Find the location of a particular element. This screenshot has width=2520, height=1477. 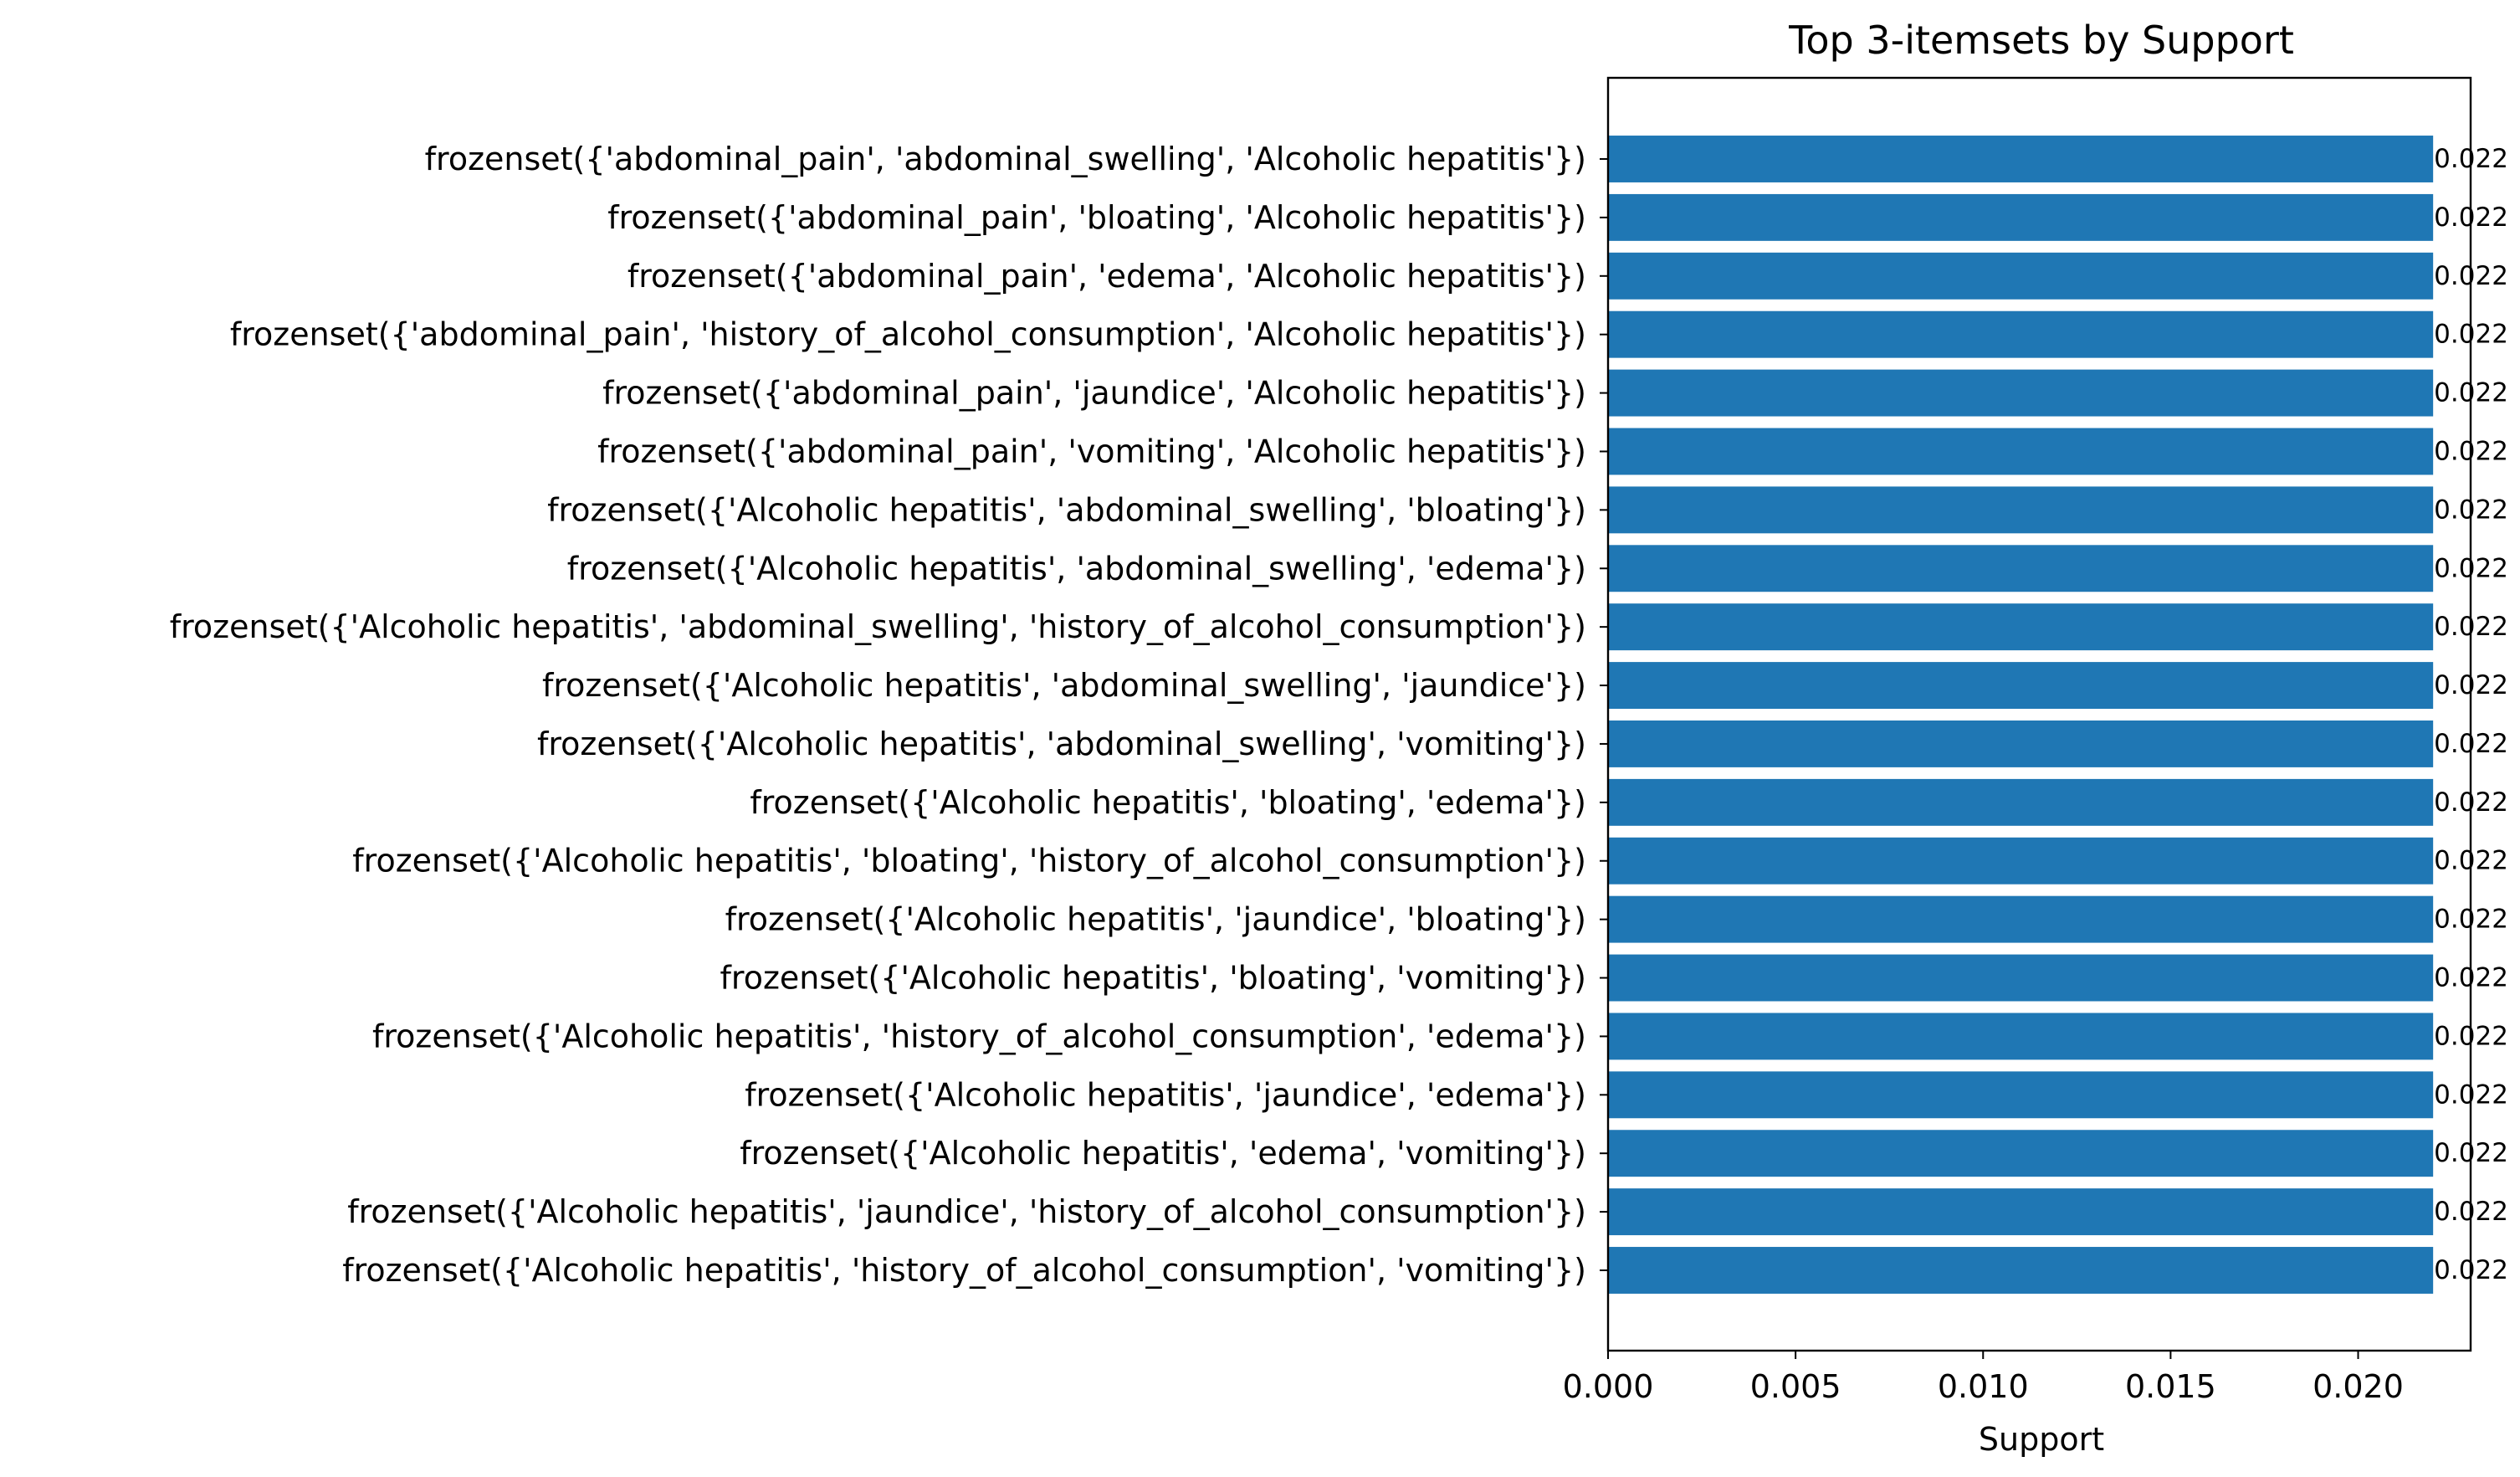

x-tick-label: 0.005 is located at coordinates (1795, 1386).